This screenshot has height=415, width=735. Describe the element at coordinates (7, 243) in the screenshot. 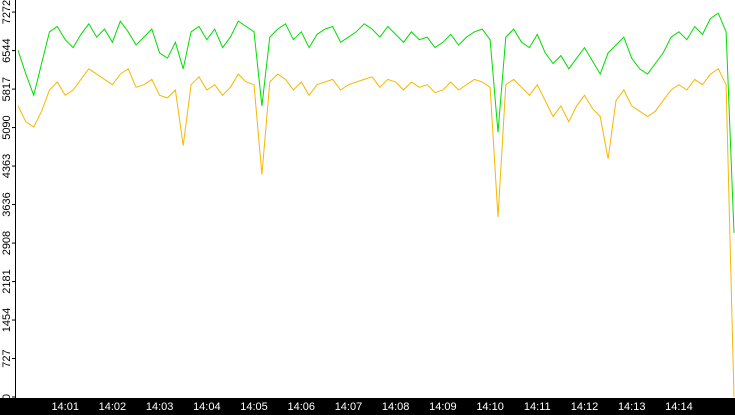

I see `y-tick-label: 2908` at that location.